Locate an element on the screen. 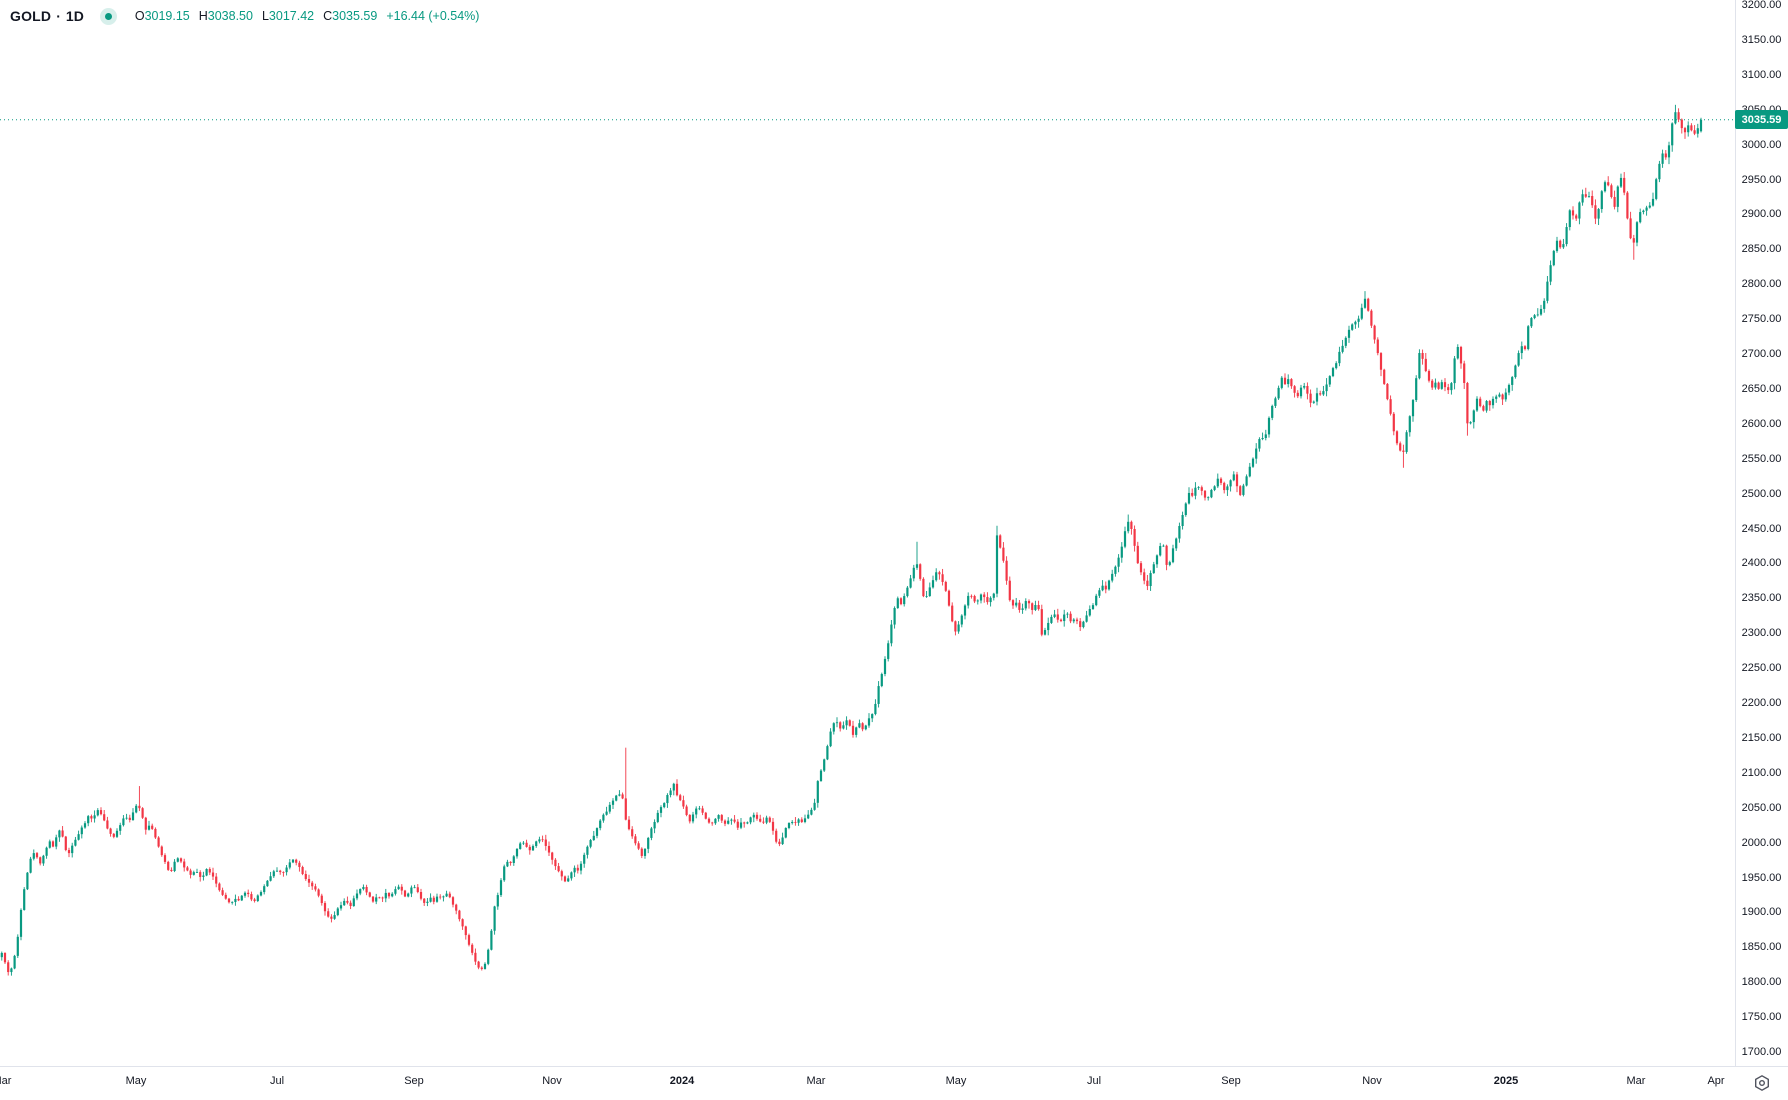 This screenshot has width=1788, height=1100. price-tick-label: 1700.00 is located at coordinates (1761, 1052).